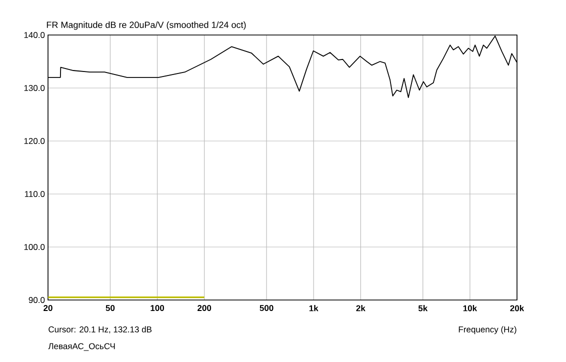 This screenshot has height=362, width=566. Describe the element at coordinates (157, 308) in the screenshot. I see `x-tick-label: 100` at that location.